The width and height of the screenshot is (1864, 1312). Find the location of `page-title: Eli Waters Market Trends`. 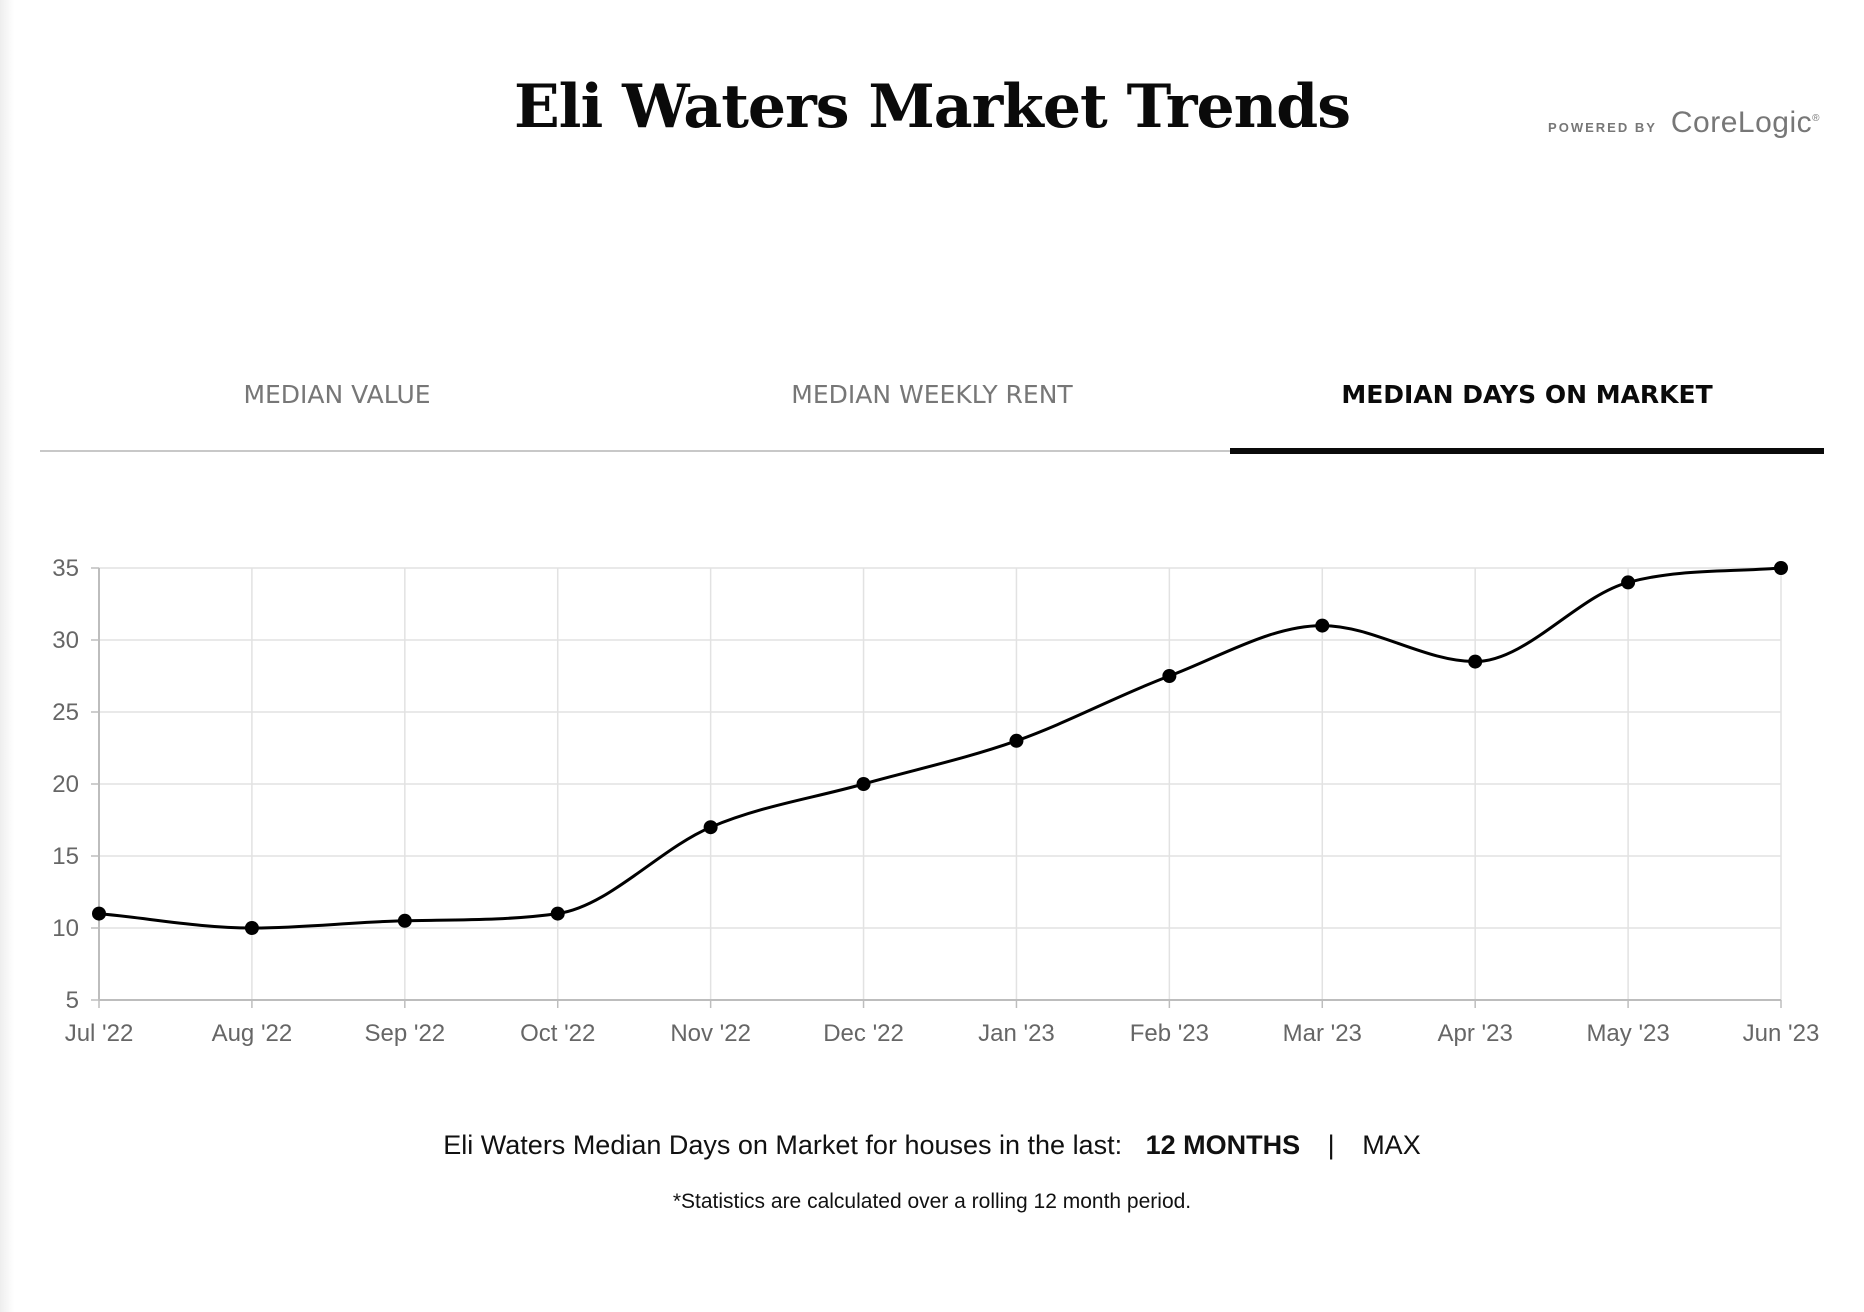

page-title: Eli Waters Market Trends is located at coordinates (932, 107).